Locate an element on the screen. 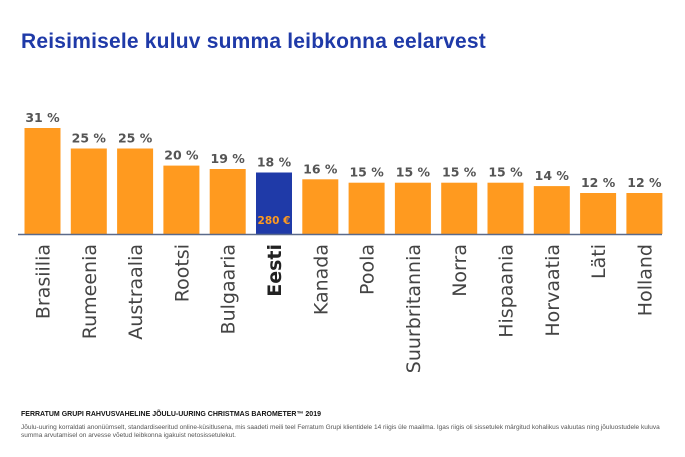 This screenshot has height=457, width=685. bar-rumeenia is located at coordinates (88, 191).